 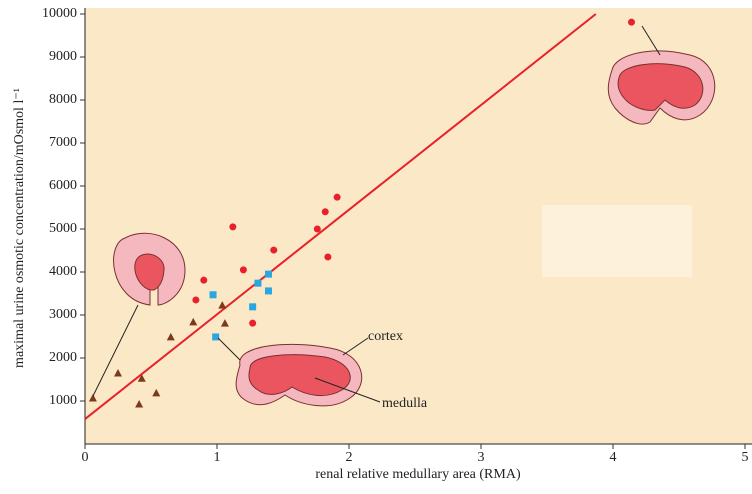 What do you see at coordinates (63, 185) in the screenshot?
I see `y-tick-label: 6000` at bounding box center [63, 185].